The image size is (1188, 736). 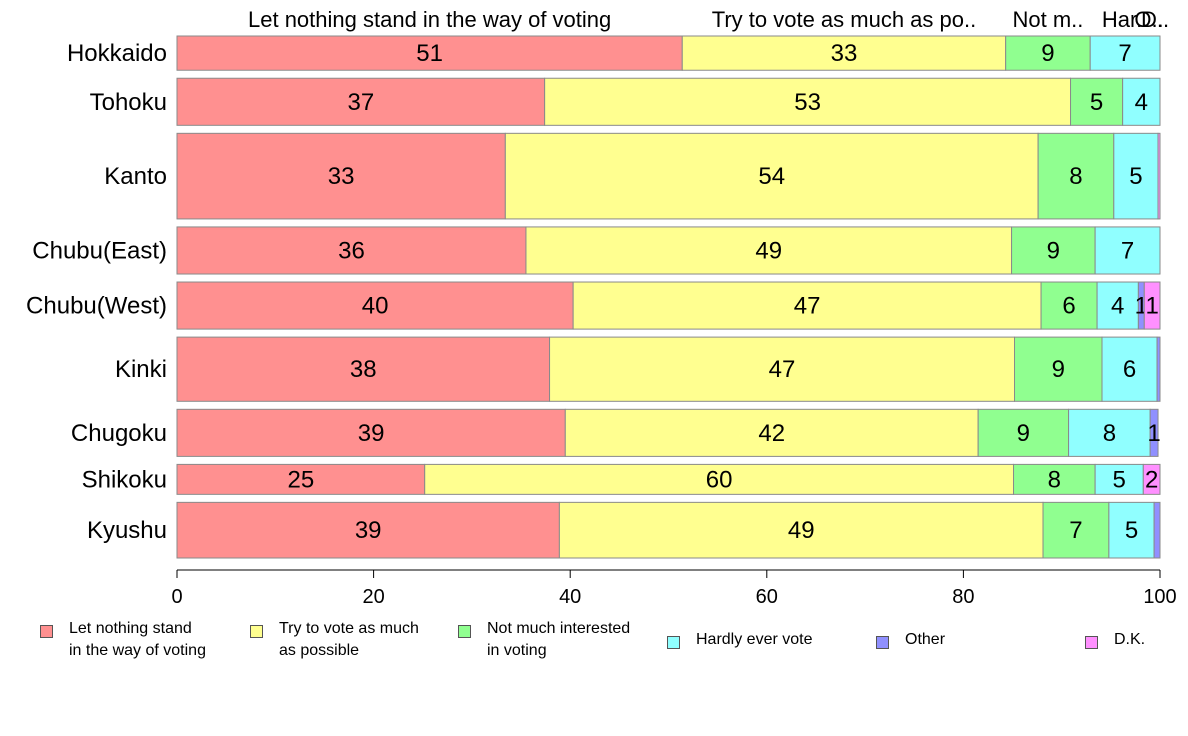 I want to click on legend-label: D.K., so click(x=1130, y=639).